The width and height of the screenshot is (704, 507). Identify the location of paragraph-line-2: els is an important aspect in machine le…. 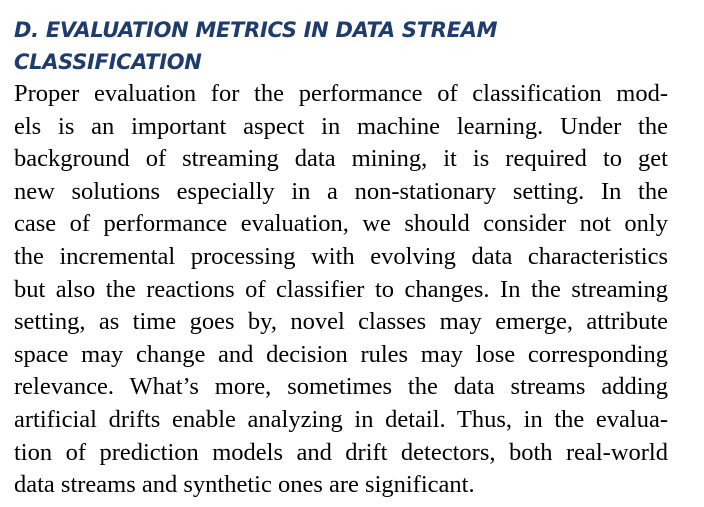
(341, 126).